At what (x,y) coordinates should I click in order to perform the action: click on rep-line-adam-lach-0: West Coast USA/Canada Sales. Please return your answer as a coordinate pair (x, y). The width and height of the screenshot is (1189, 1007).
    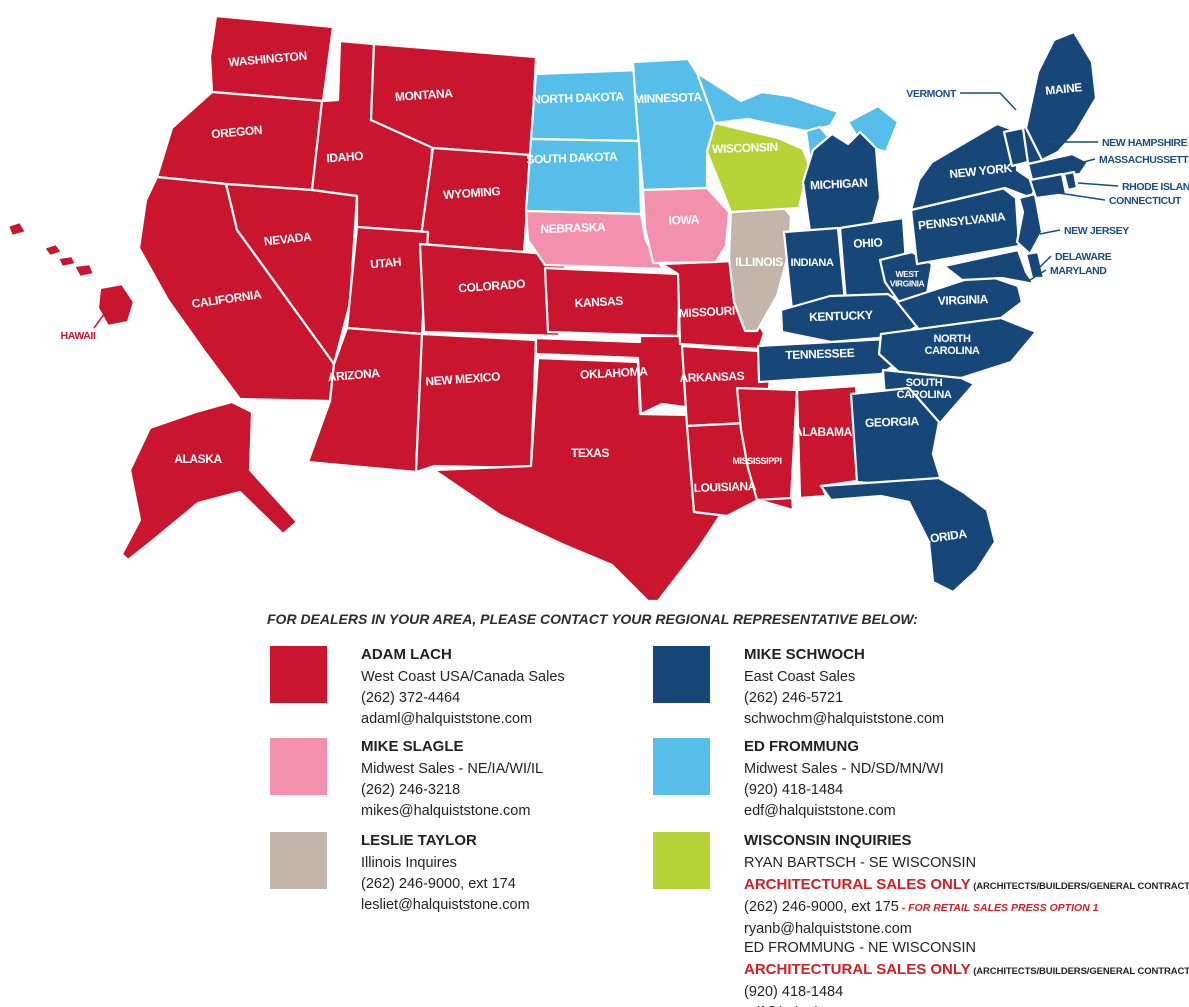
    Looking at the image, I should click on (463, 677).